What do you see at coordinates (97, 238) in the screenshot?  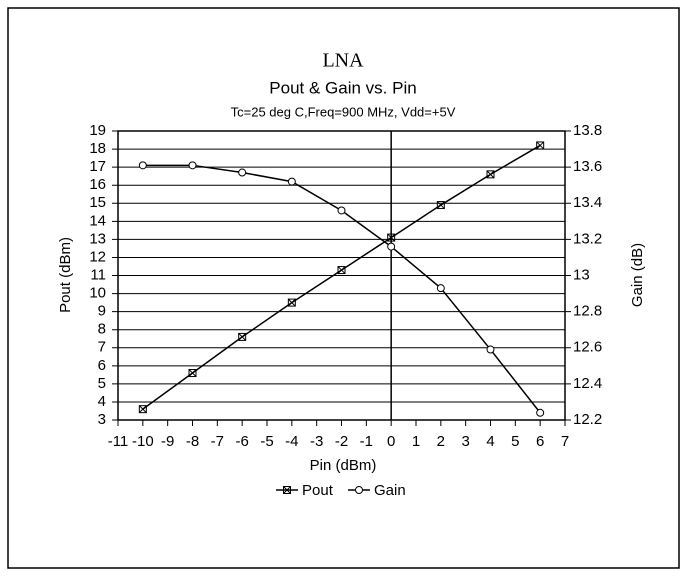 I see `y-tick-label: 13` at bounding box center [97, 238].